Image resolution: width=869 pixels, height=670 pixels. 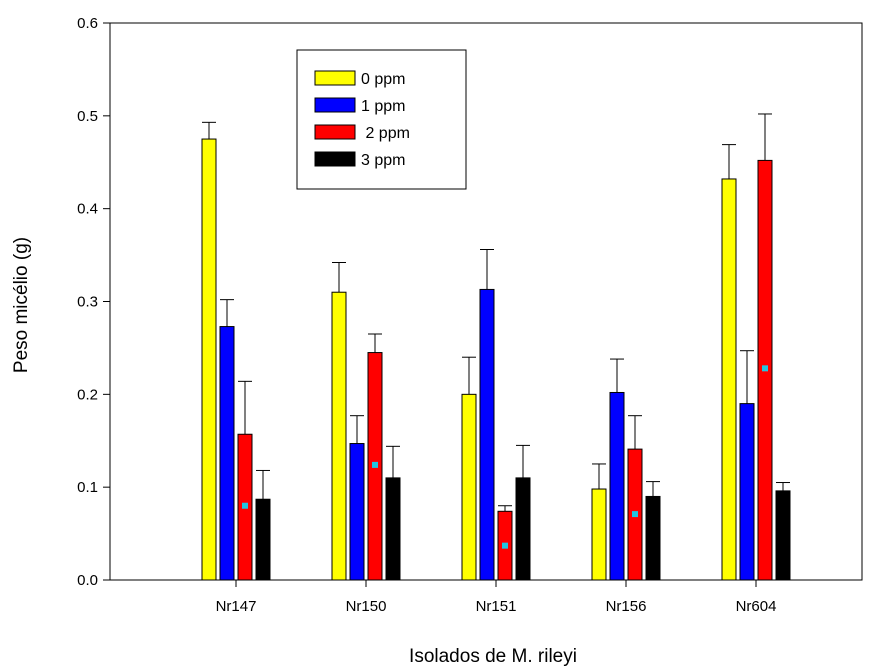 What do you see at coordinates (87, 302) in the screenshot?
I see `y-tick-label: 0.3` at bounding box center [87, 302].